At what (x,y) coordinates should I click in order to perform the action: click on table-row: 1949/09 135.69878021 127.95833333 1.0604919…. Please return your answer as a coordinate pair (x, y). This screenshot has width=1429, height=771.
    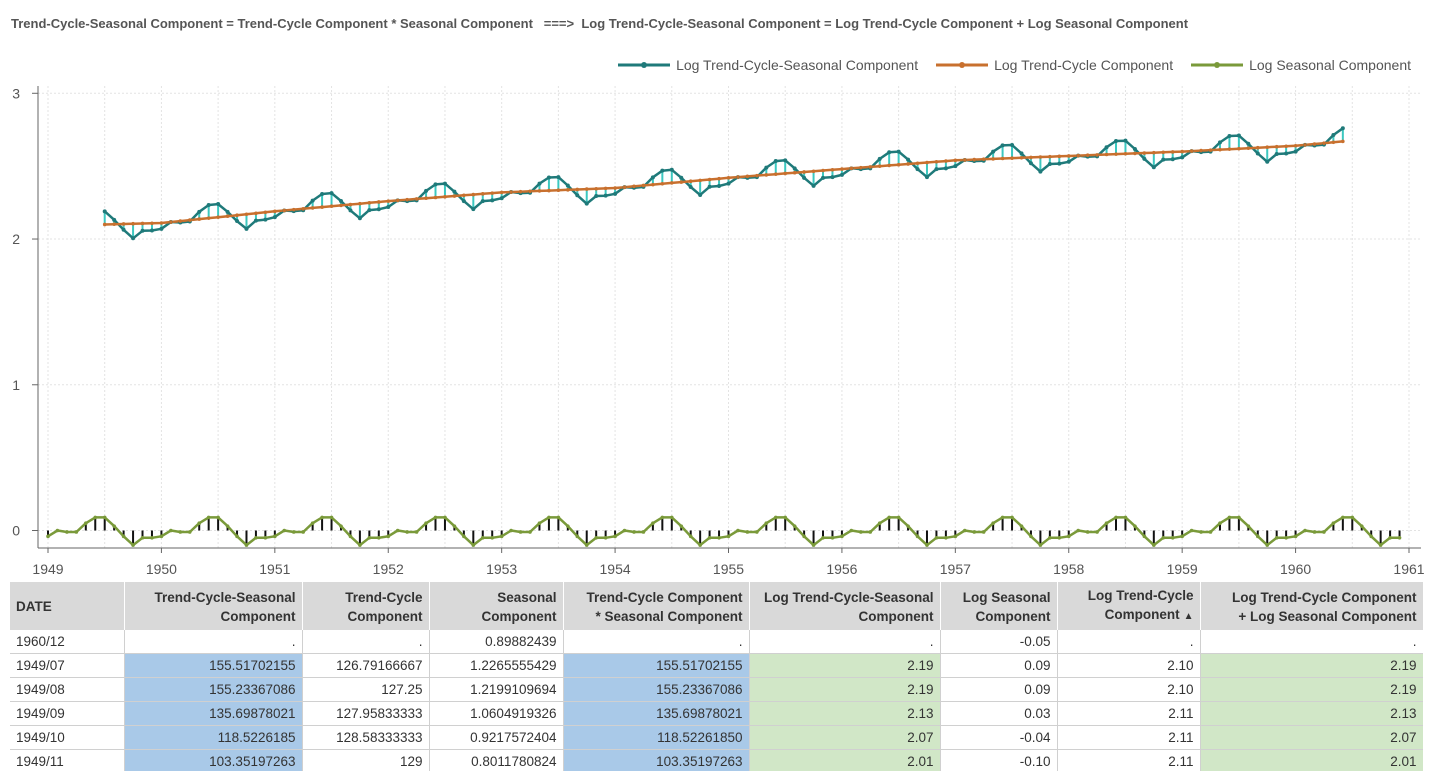
    Looking at the image, I should click on (716, 713).